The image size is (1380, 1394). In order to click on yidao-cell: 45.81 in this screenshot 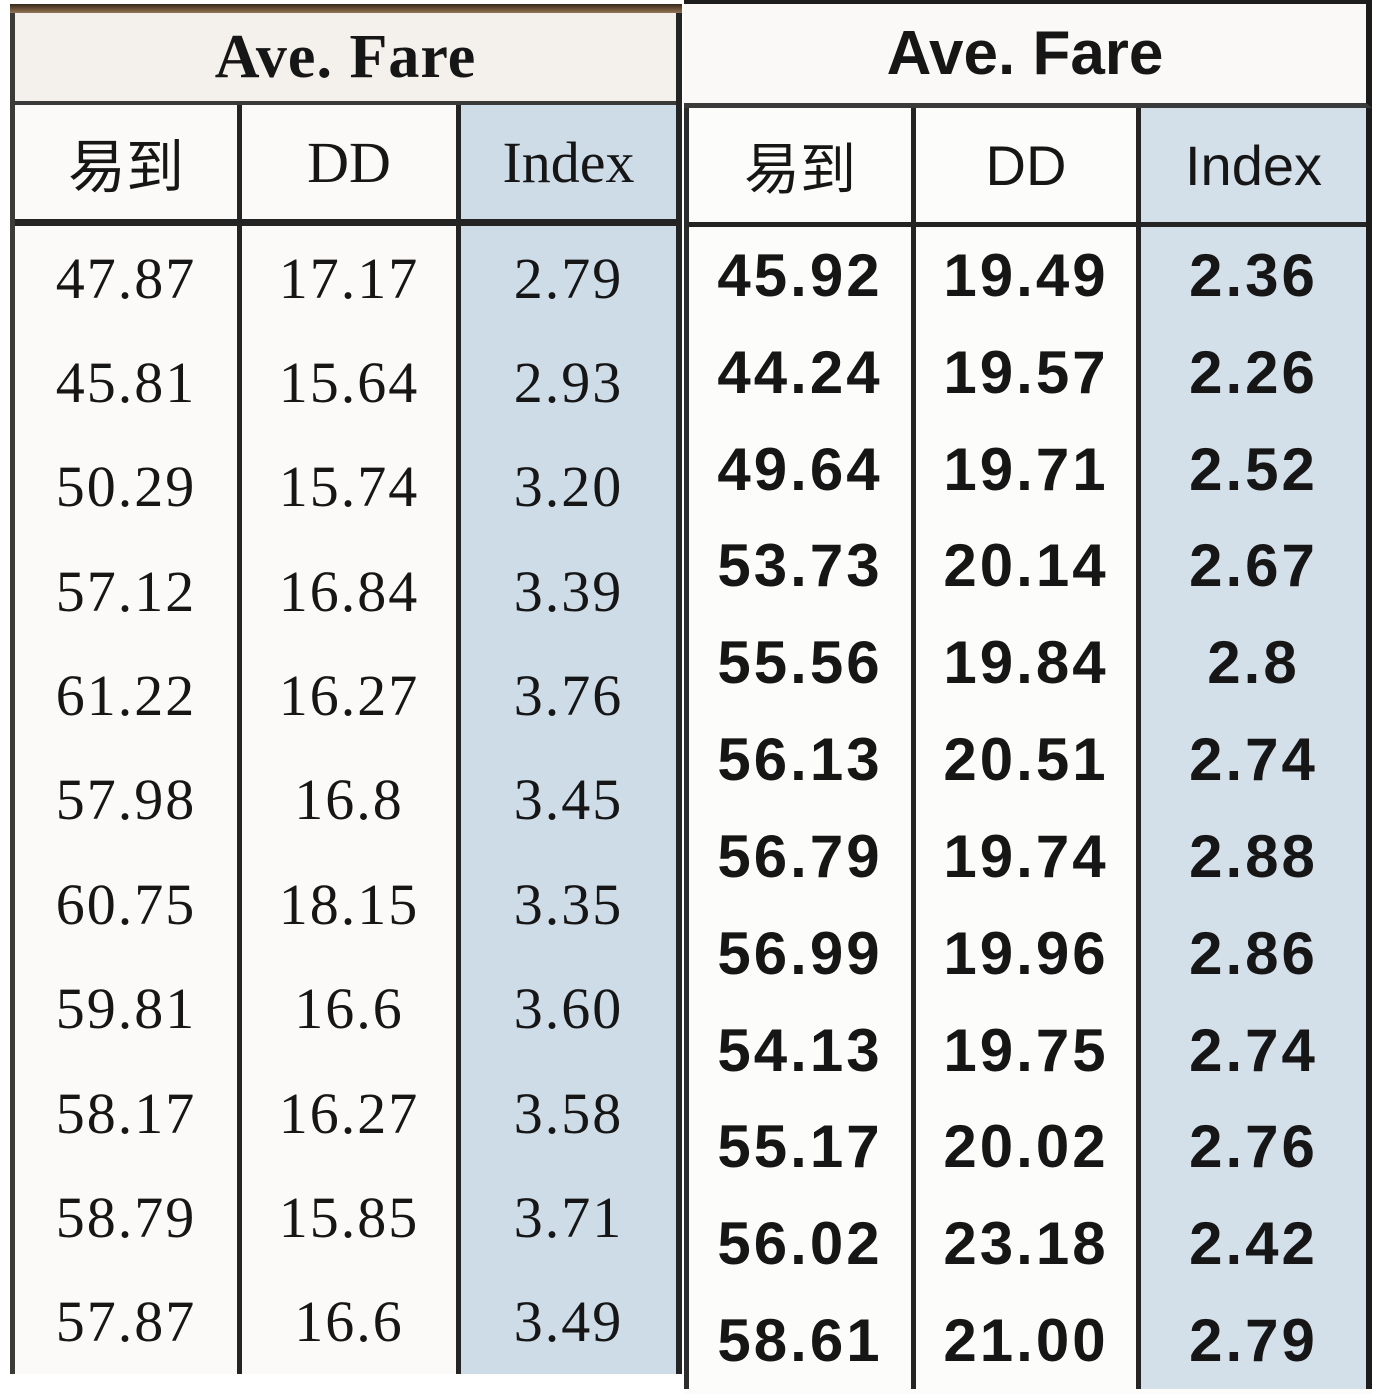, I will do `click(126, 383)`.